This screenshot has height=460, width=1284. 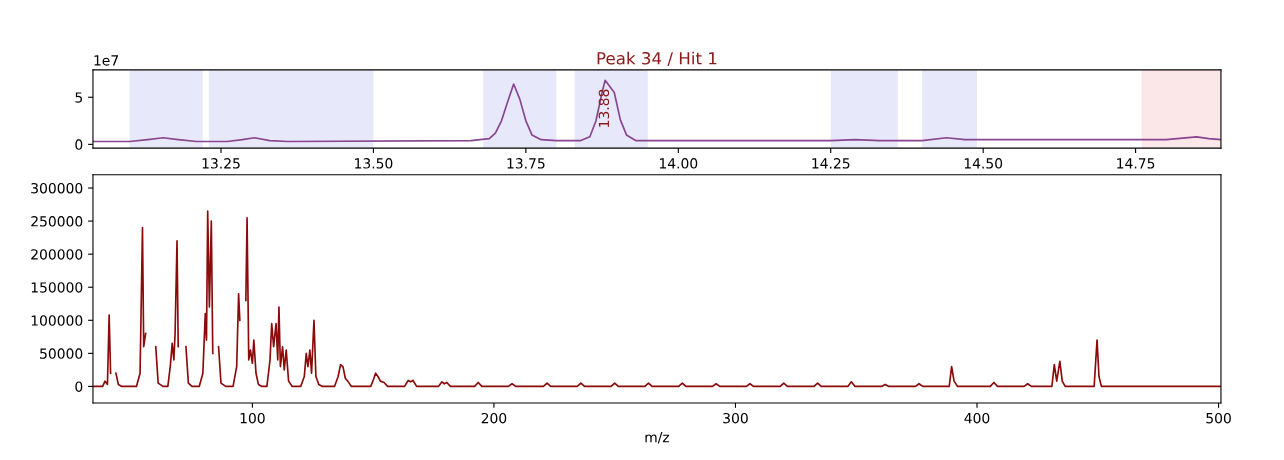 I want to click on x-tick-label: 14.75, so click(x=1136, y=163).